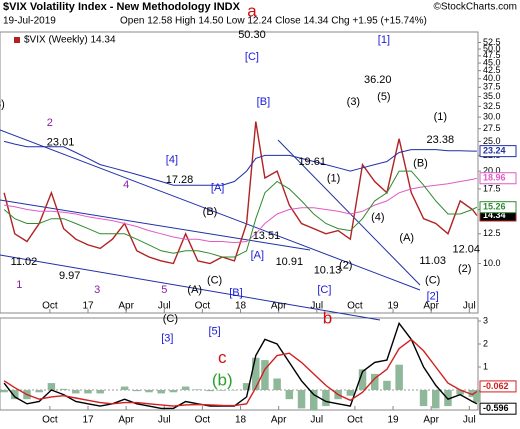 The height and width of the screenshot is (429, 520). What do you see at coordinates (378, 80) in the screenshot?
I see `annotation: 36.20` at bounding box center [378, 80].